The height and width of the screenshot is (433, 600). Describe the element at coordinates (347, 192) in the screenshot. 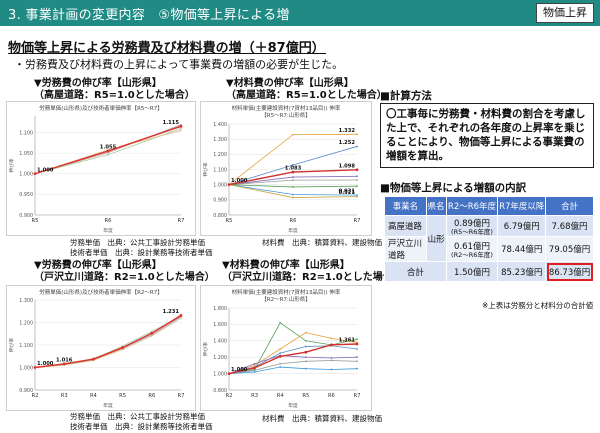

I see `data-label: 0.931` at that location.